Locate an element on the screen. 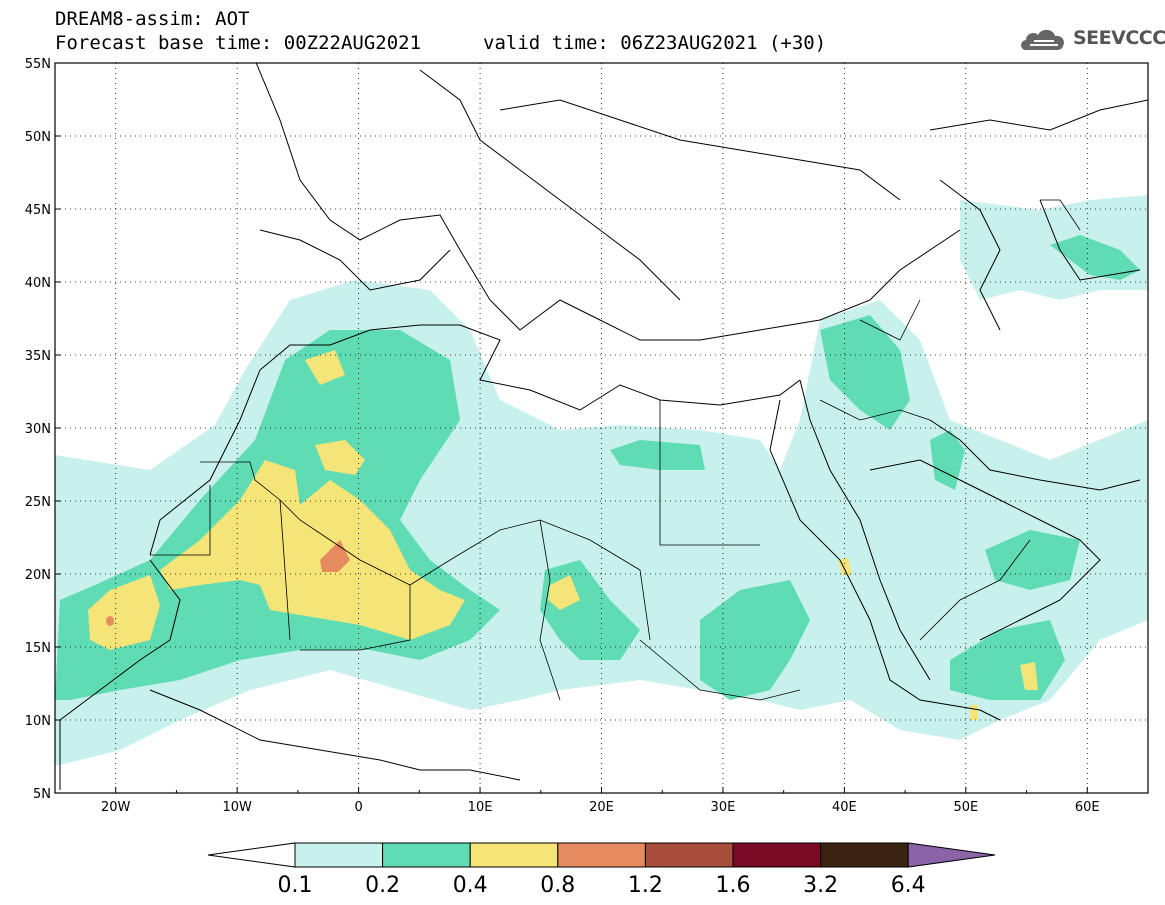 This screenshot has width=1165, height=905. valid-time: valid time: 06Z23AUG2021 (+30) is located at coordinates (655, 43).